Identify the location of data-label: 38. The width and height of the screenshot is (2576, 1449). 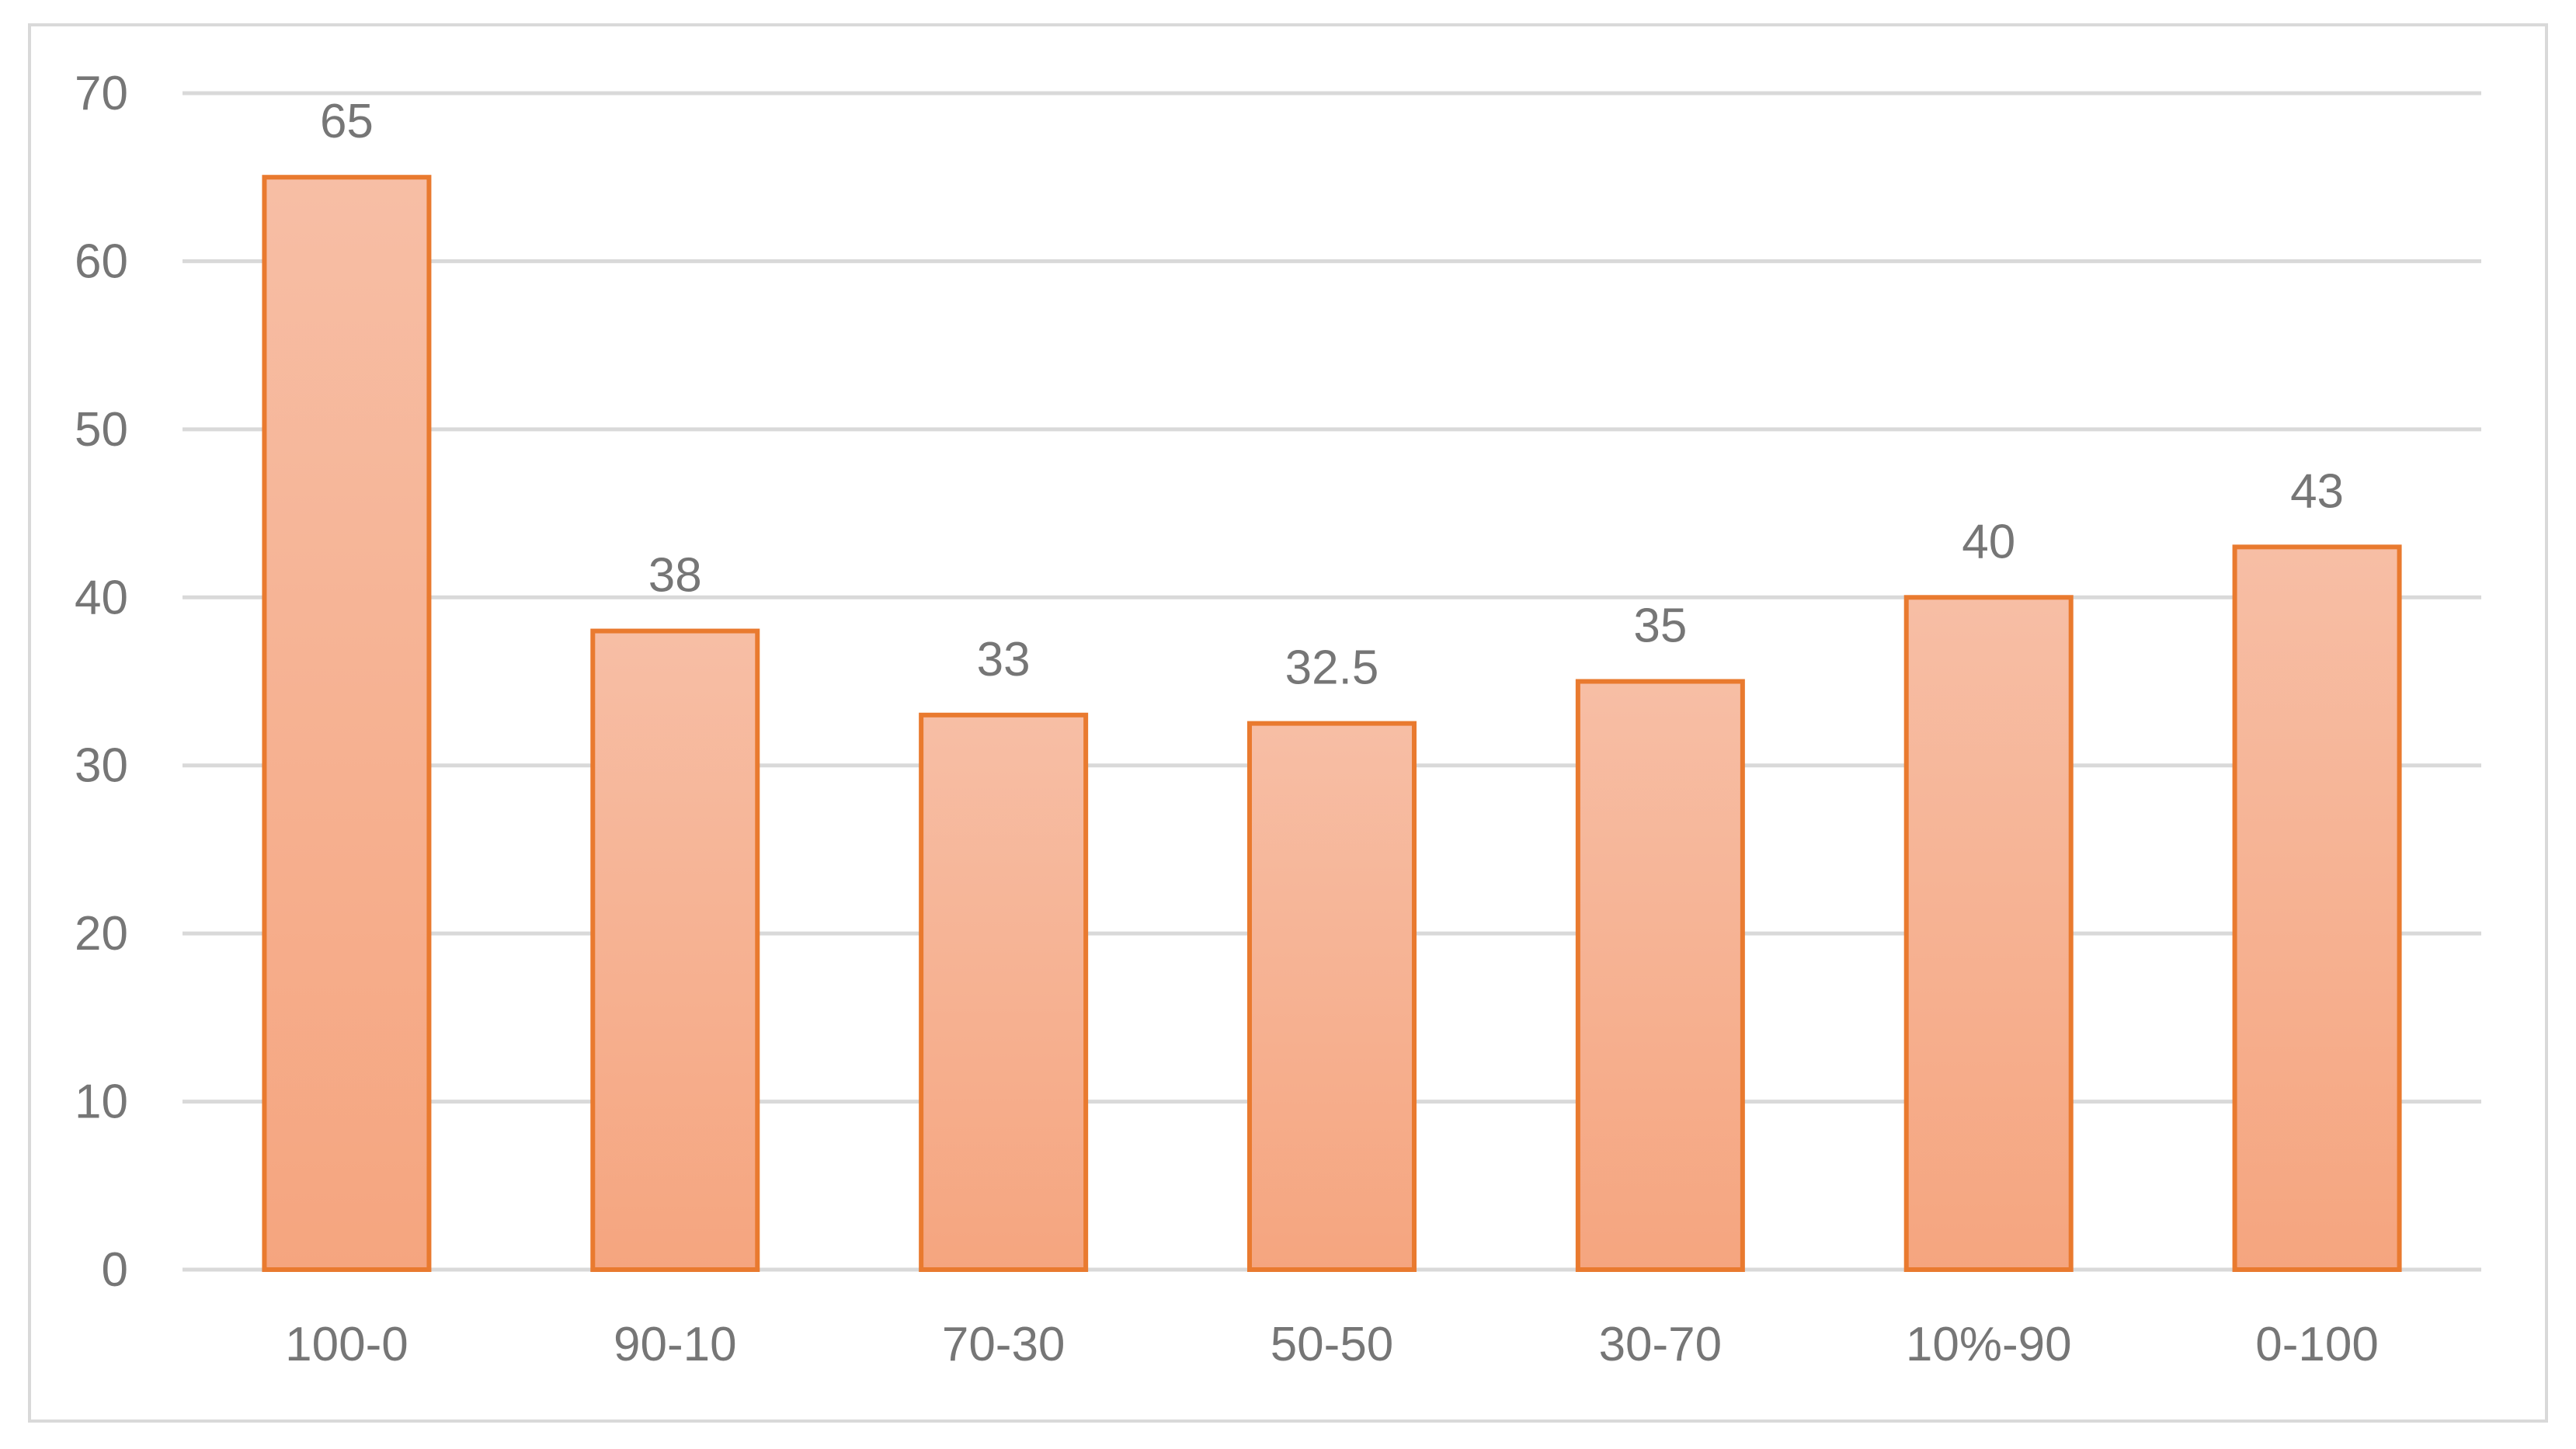
(675, 576).